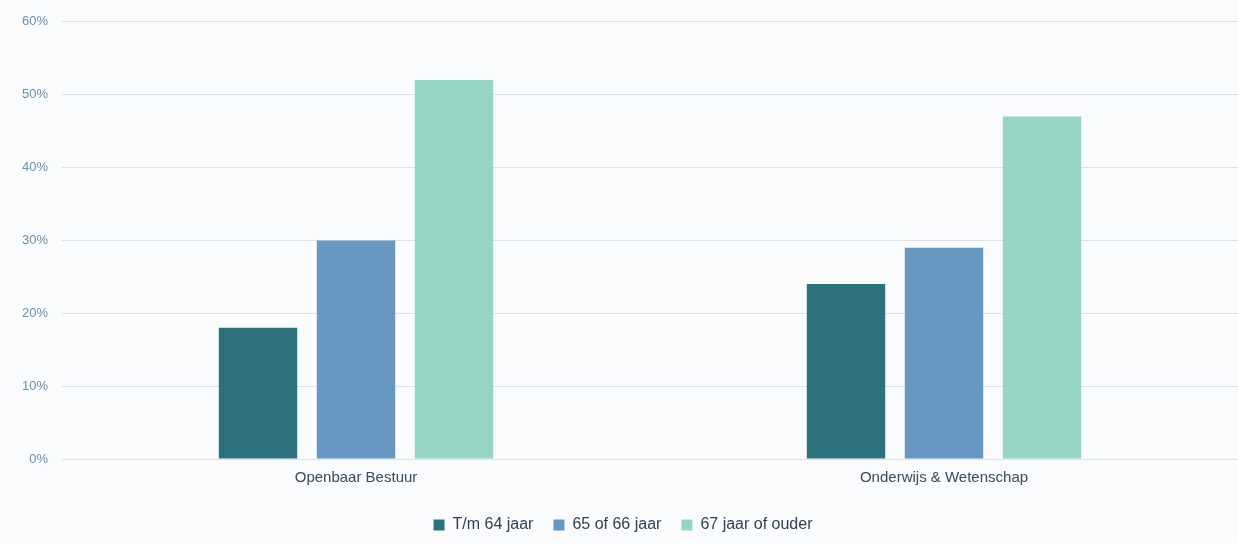  Describe the element at coordinates (944, 477) in the screenshot. I see `x-tick-label: Onderwijs & Wetenschap` at that location.